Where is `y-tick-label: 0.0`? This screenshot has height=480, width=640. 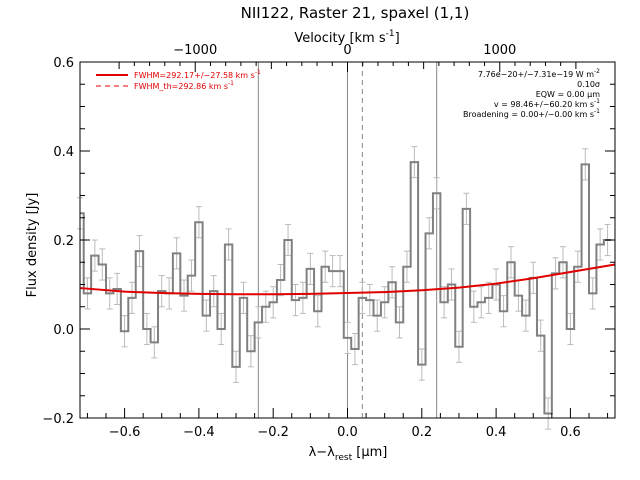
y-tick-label: 0.0 is located at coordinates (63, 330).